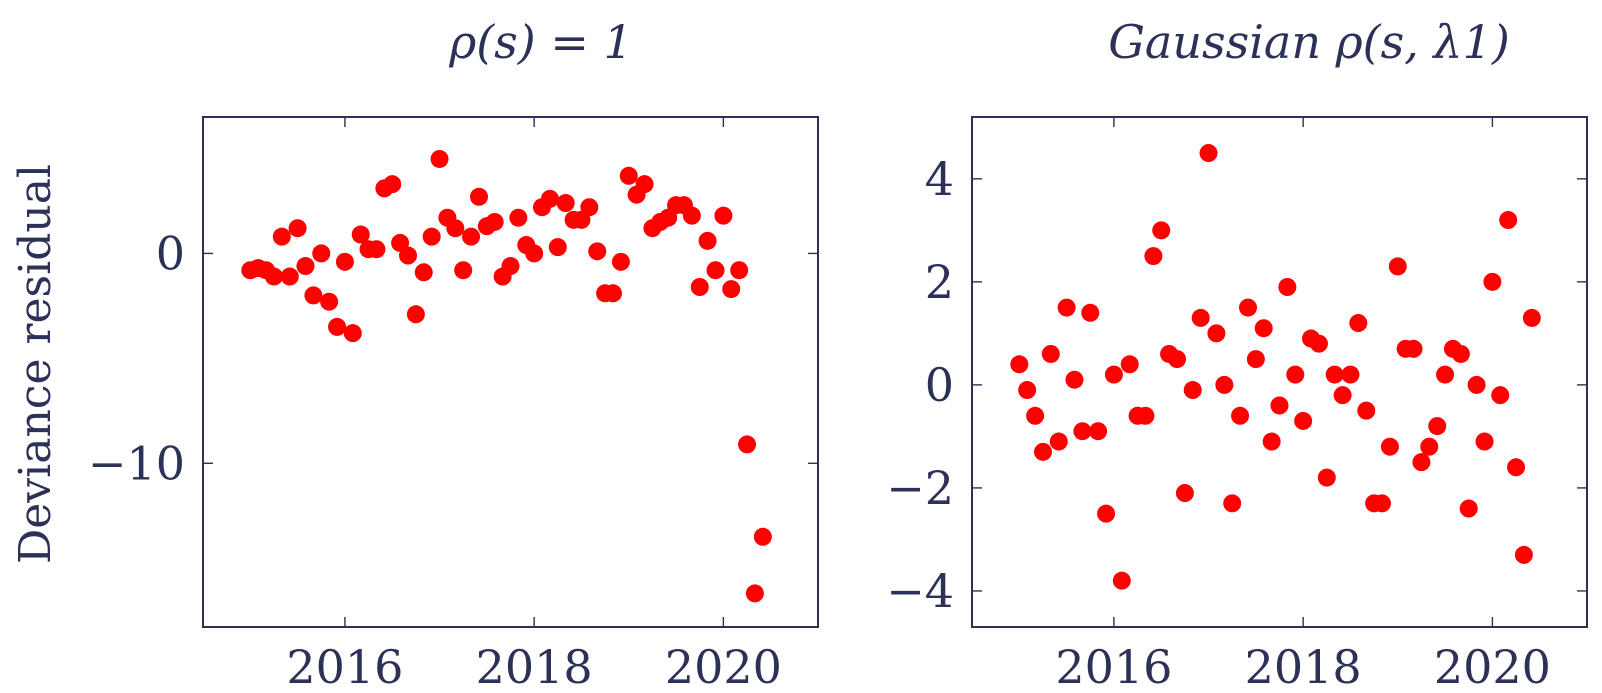 This screenshot has width=1602, height=693. What do you see at coordinates (939, 282) in the screenshot?
I see `right-y-tick-label: 2` at bounding box center [939, 282].